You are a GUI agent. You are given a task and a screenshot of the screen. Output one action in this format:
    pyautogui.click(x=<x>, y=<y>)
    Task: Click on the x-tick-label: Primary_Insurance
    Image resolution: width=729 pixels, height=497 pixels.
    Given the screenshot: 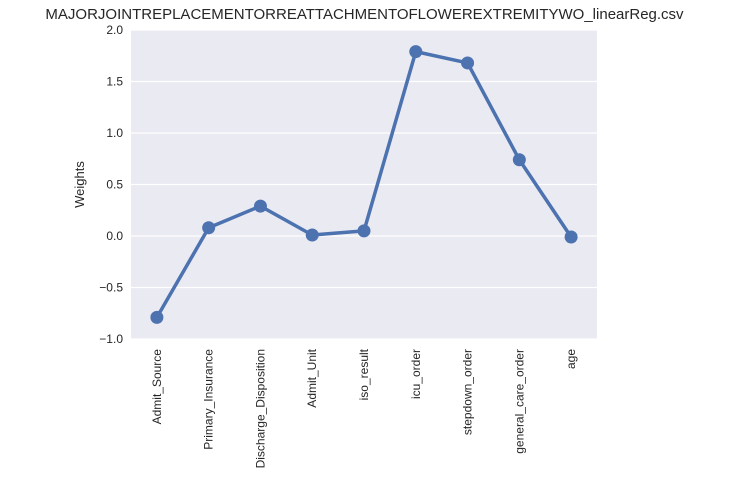 What is the action you would take?
    pyautogui.click(x=209, y=399)
    